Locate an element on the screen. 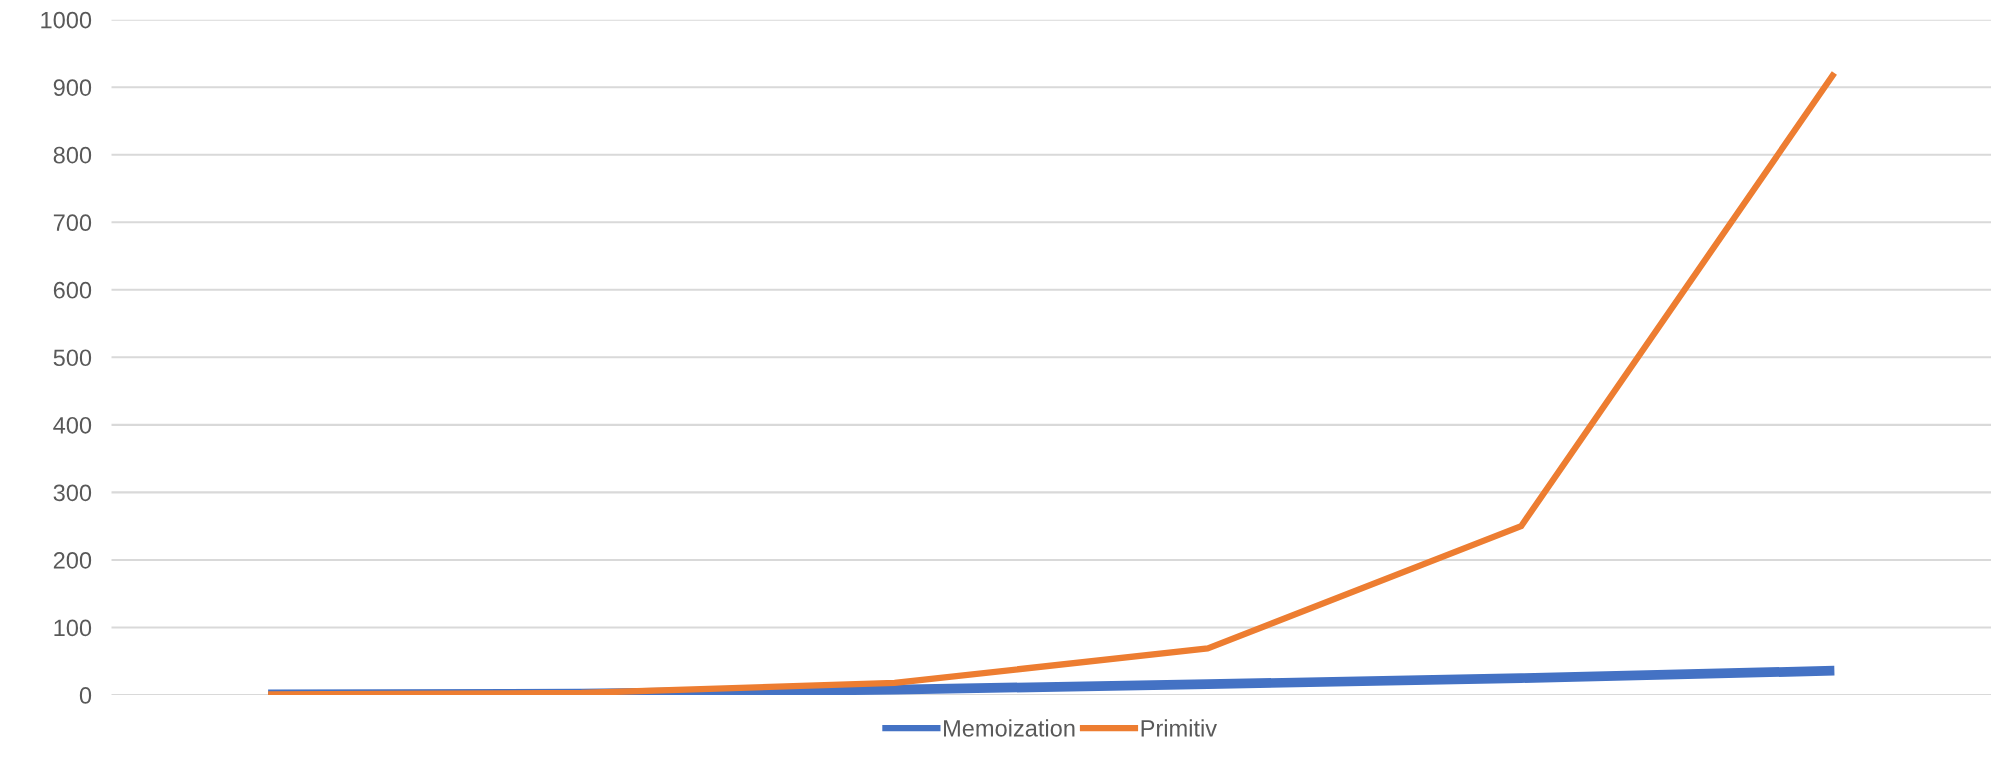 This screenshot has height=764, width=1991. y-tick-label: 600 is located at coordinates (72, 290).